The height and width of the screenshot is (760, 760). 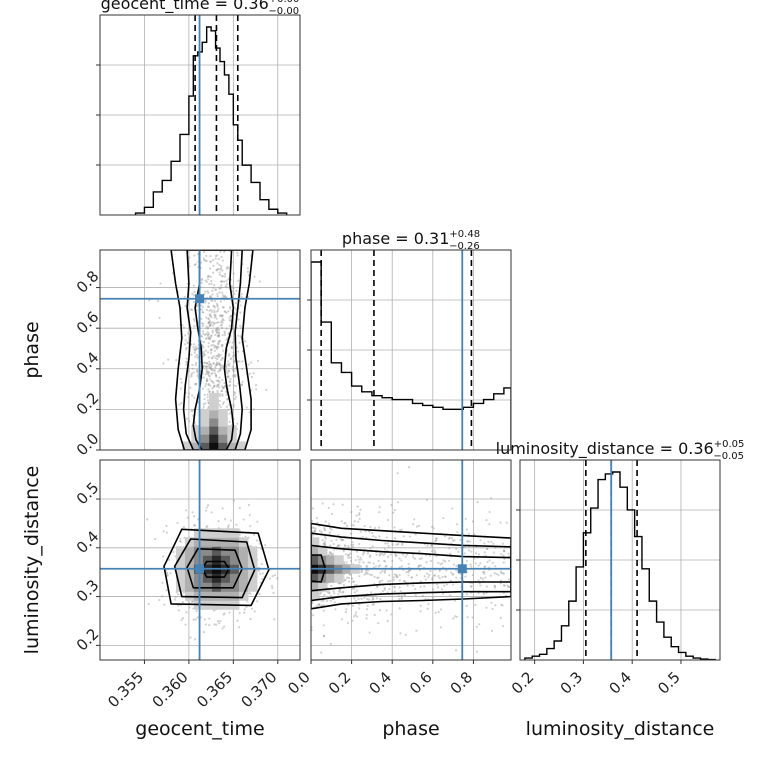 I want to click on histogram-luminosity_distance, so click(x=620, y=565).